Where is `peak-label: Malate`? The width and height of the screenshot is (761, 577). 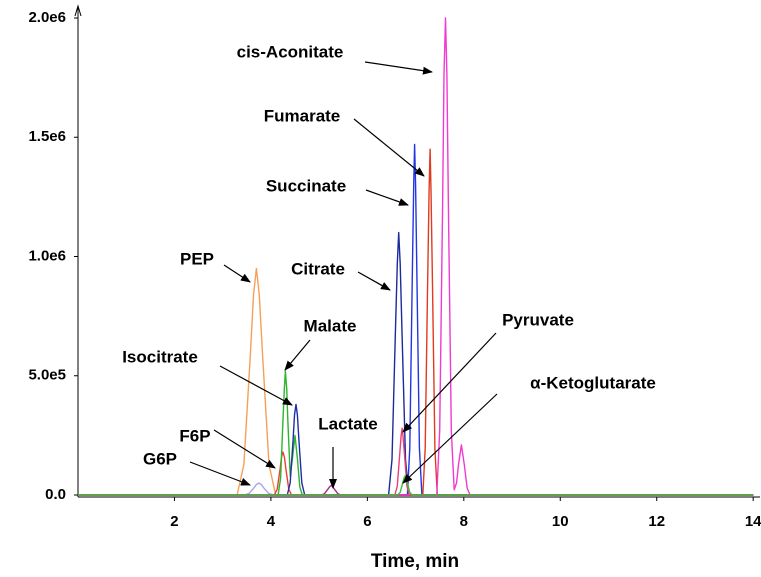 peak-label: Malate is located at coordinates (330, 325).